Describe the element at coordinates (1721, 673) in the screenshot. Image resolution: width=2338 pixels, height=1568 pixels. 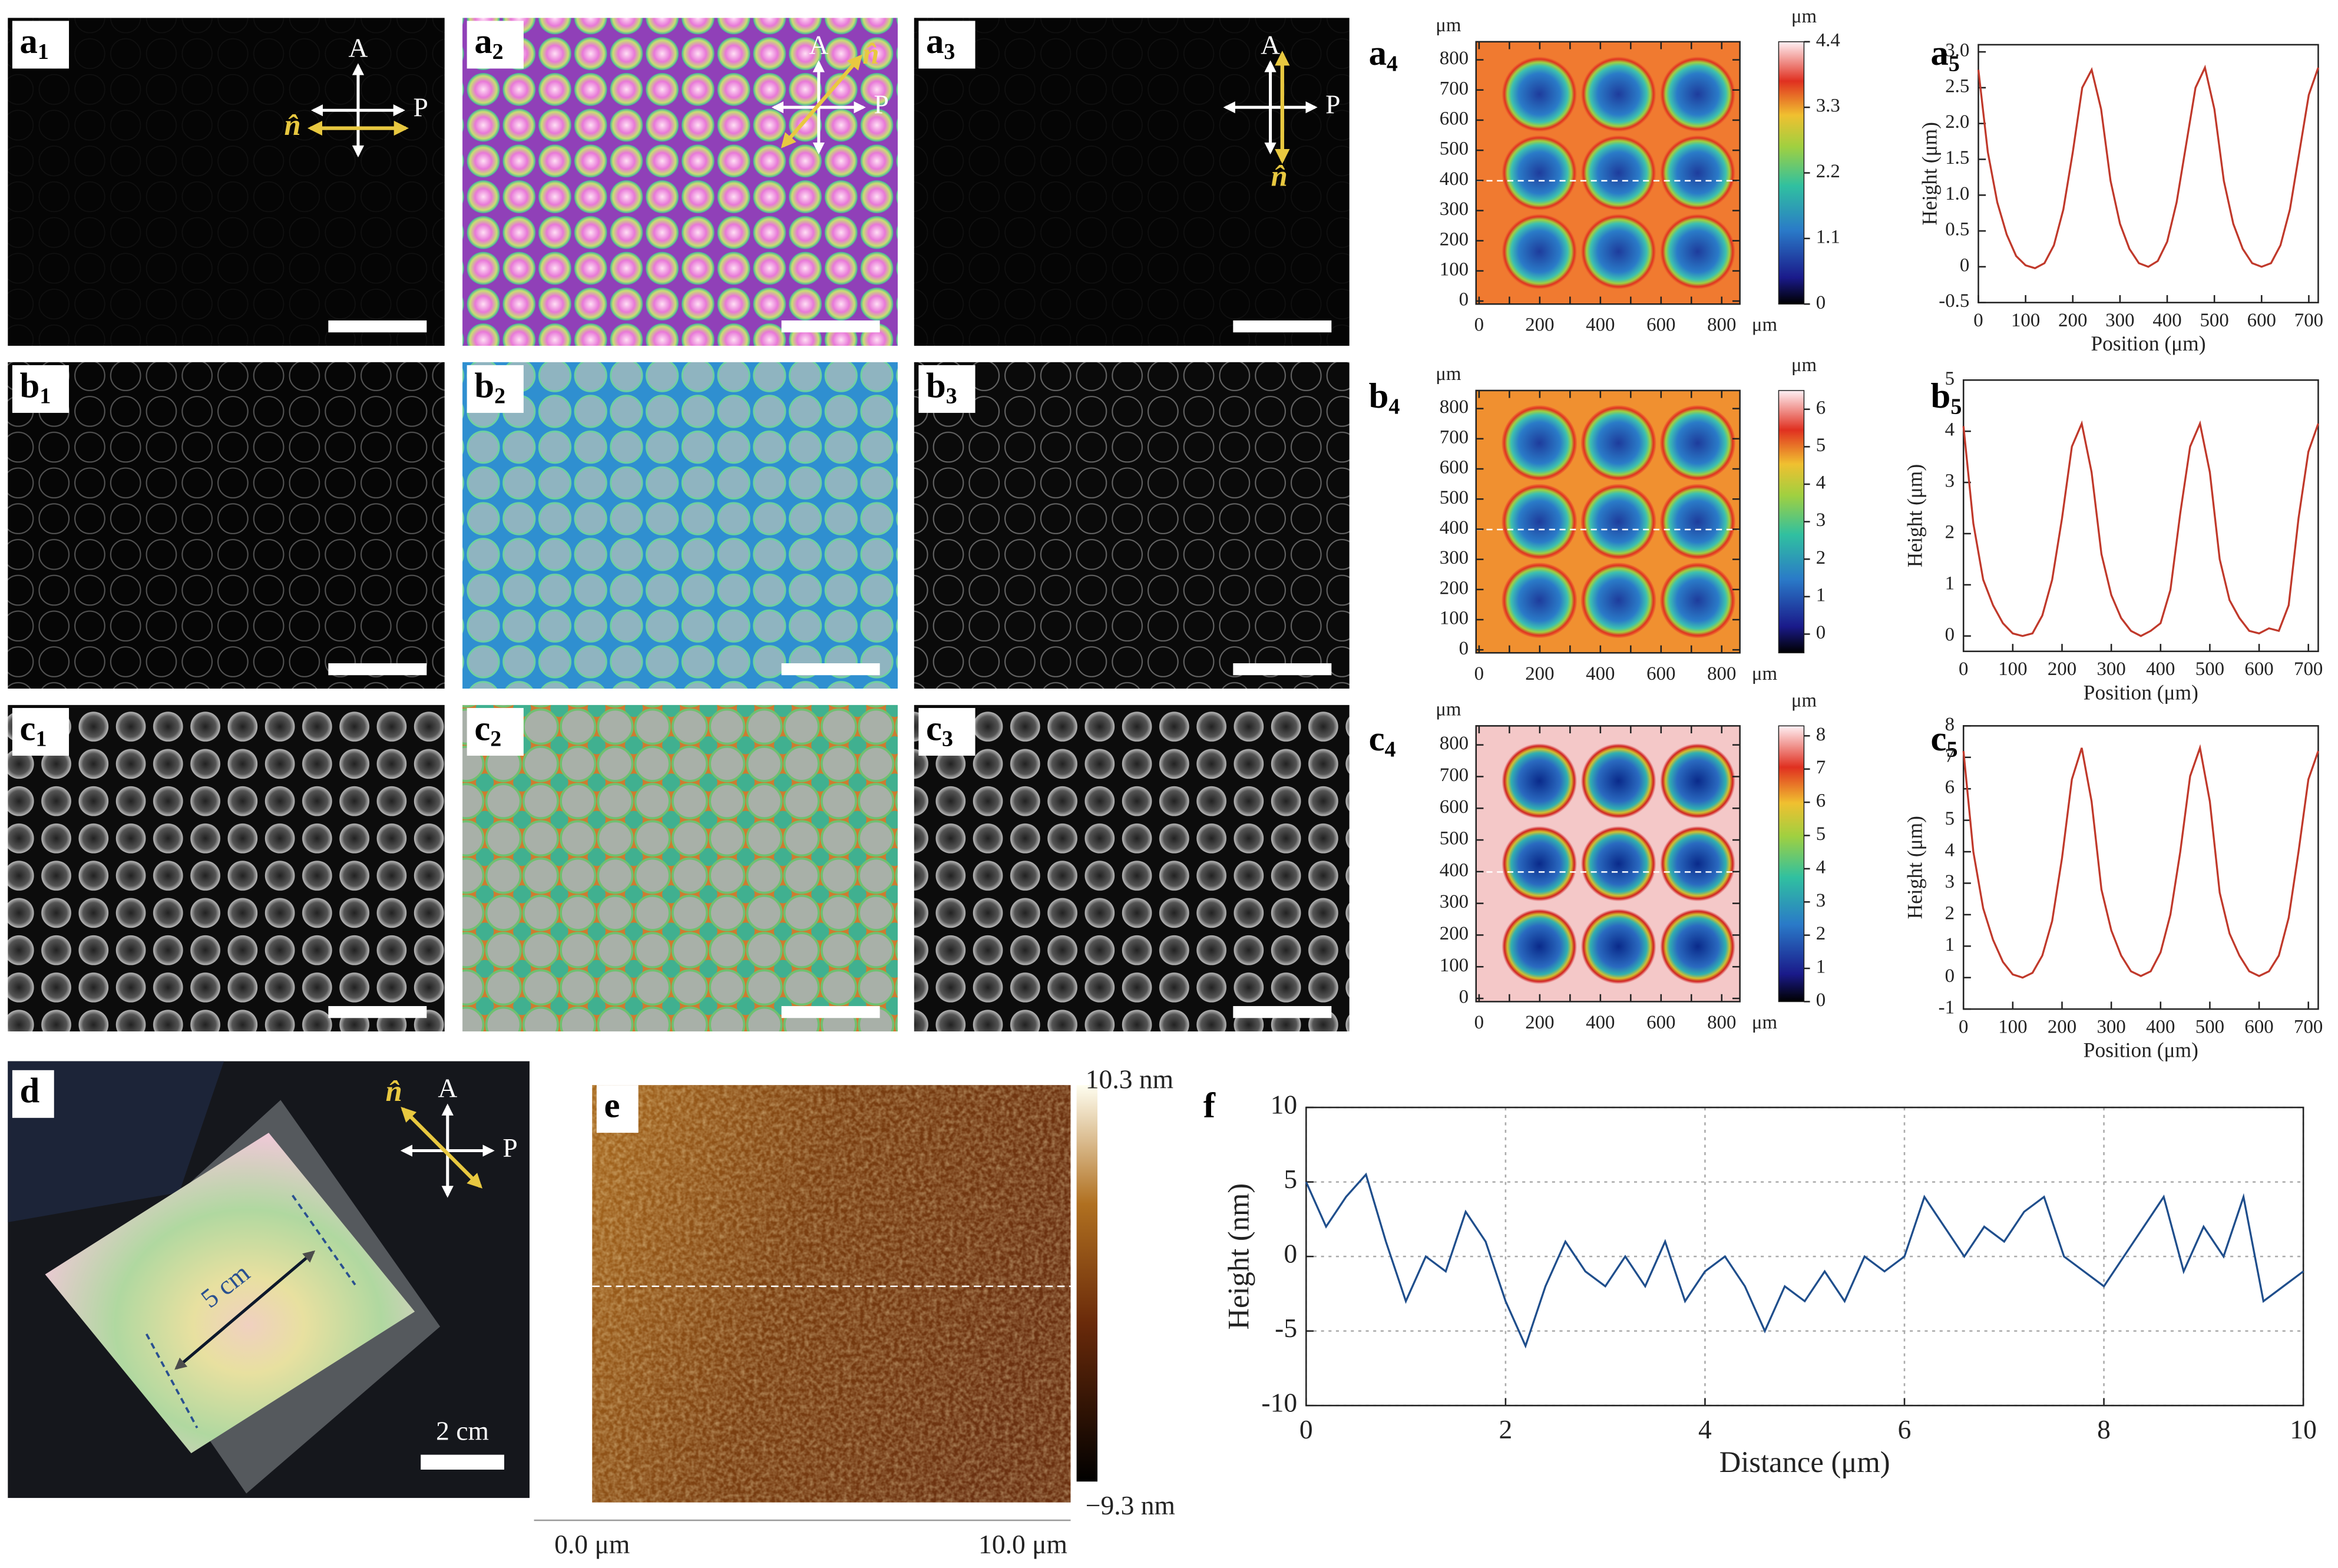
I see `x-tick-label: 800` at that location.